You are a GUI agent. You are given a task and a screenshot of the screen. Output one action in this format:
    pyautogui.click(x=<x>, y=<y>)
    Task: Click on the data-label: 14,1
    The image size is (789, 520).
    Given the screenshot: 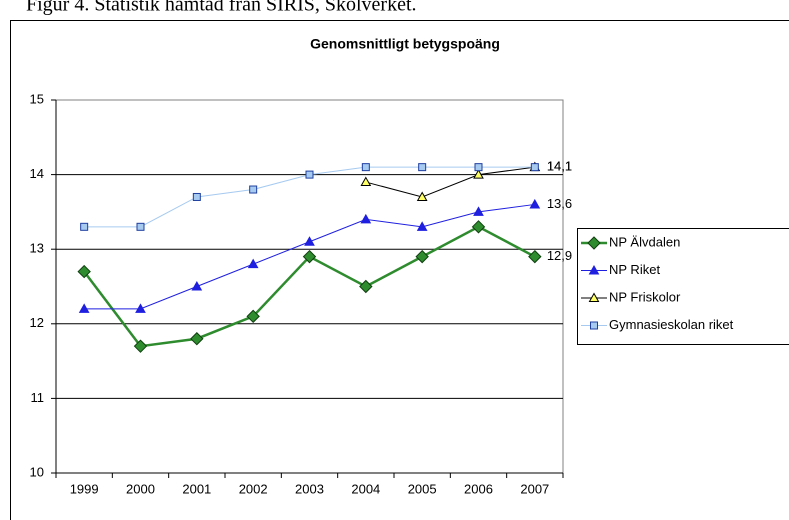 What is the action you would take?
    pyautogui.click(x=559, y=166)
    